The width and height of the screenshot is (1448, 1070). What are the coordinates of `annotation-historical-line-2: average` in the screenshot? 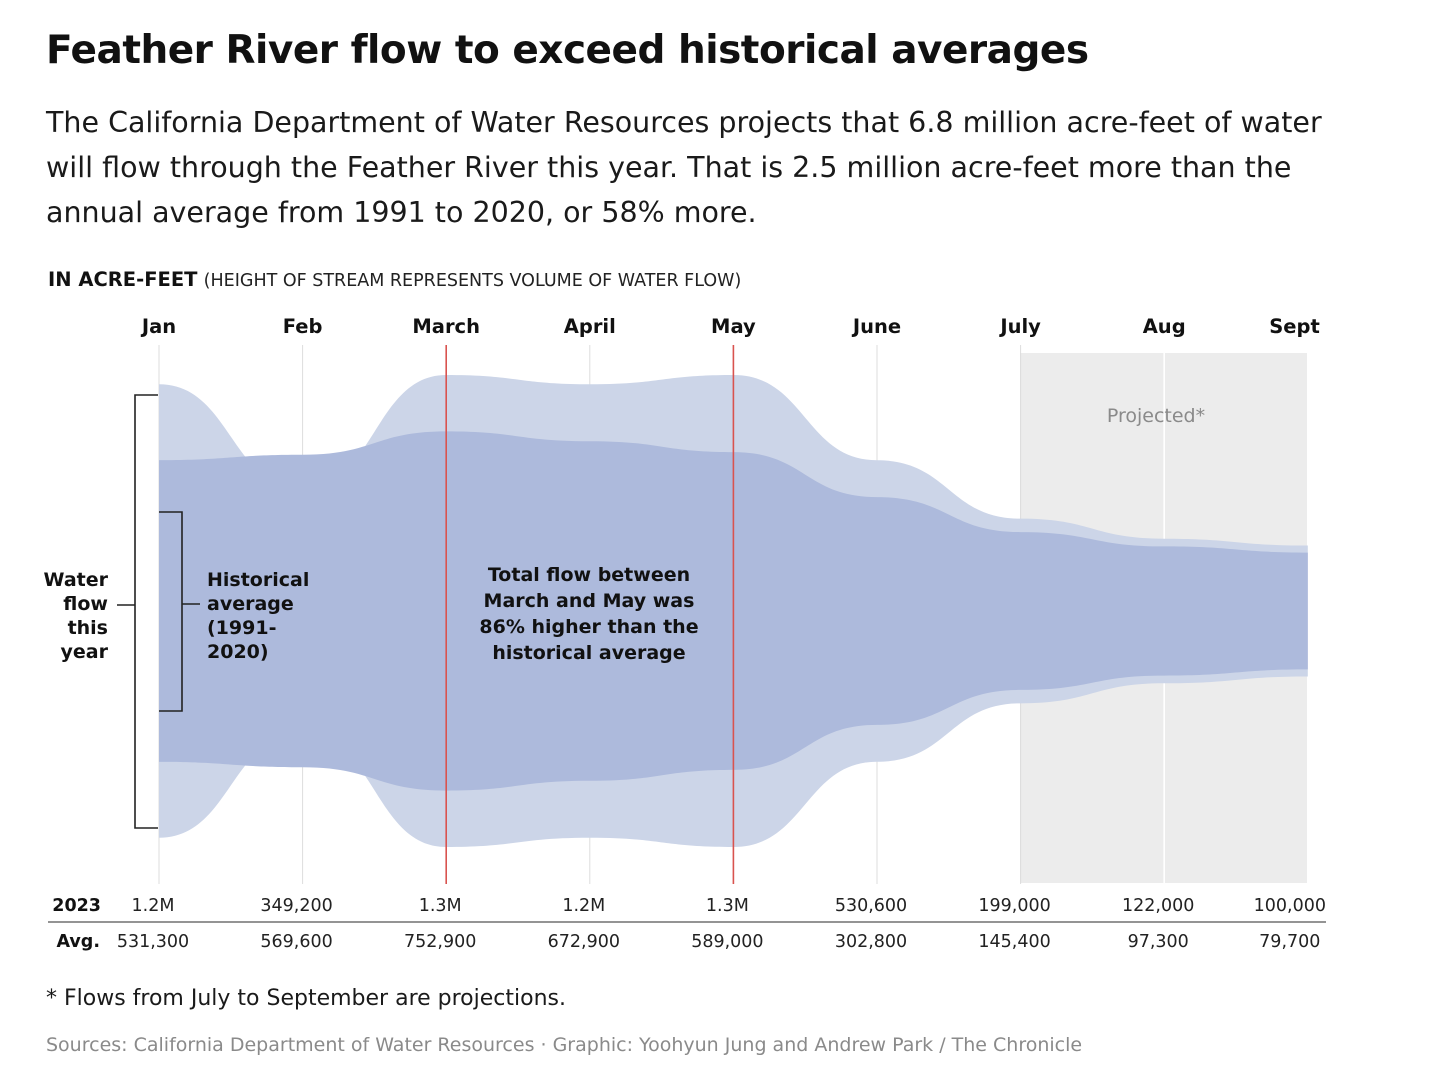 It's located at (250, 604).